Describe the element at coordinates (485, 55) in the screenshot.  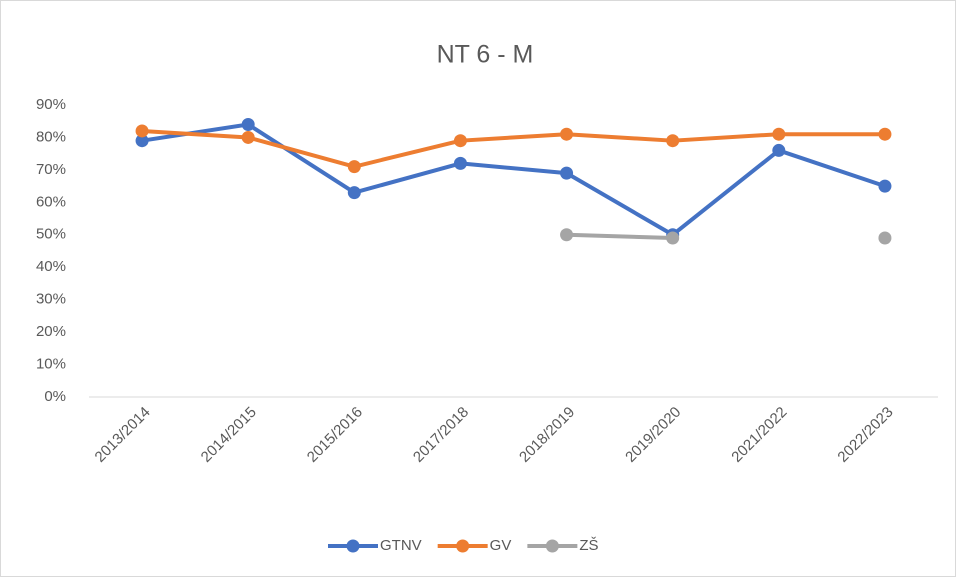
I see `chart-title: NT 6 - M` at that location.